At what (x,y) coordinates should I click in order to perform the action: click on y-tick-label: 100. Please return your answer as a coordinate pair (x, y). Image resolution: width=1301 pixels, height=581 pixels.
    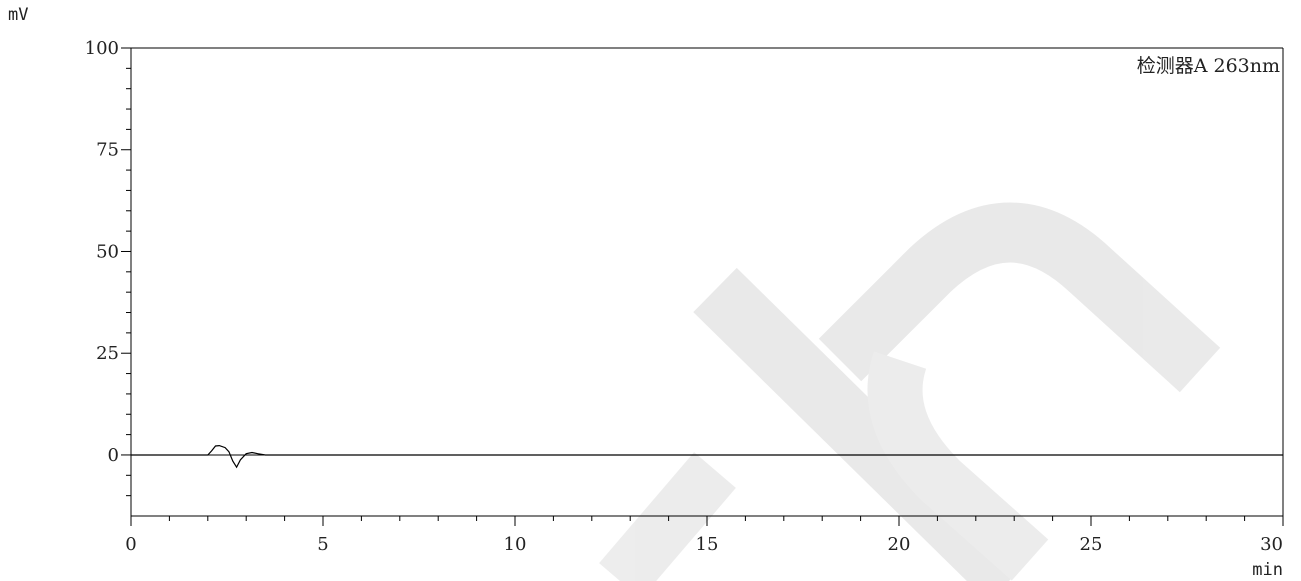
    Looking at the image, I should click on (102, 48).